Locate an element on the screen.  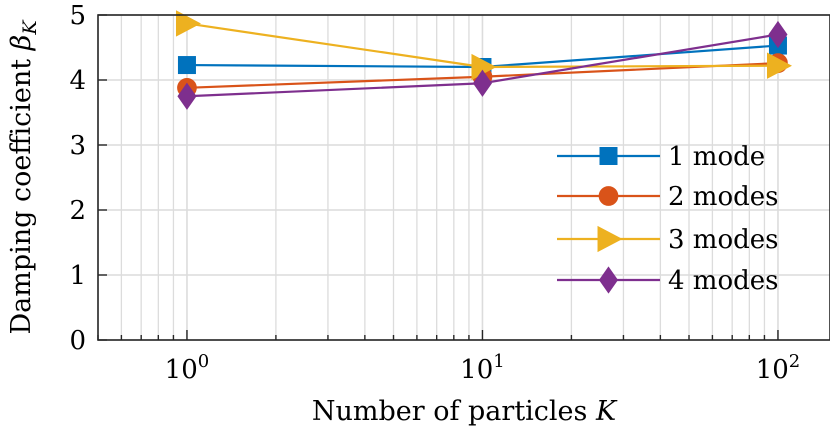
y-tick-label: 4 is located at coordinates (77, 81).